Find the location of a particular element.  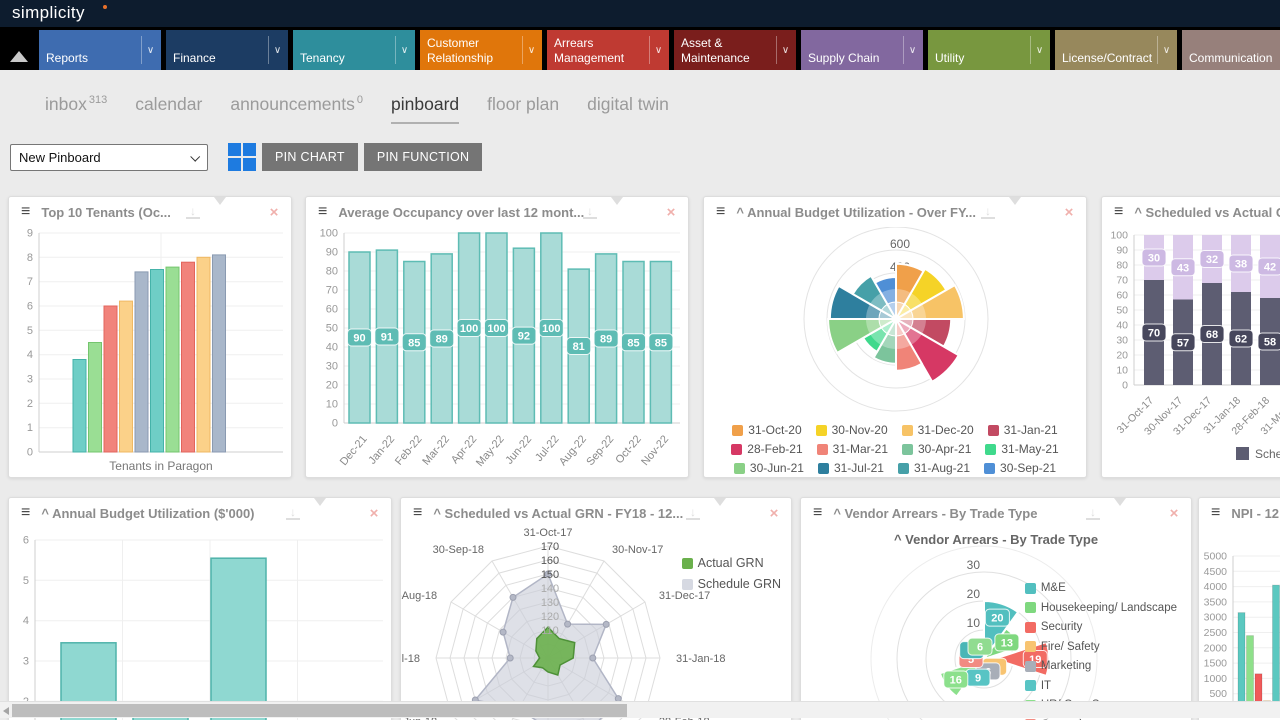

card-title: ^ Scheduled vs Actual GRN is located at coordinates (1207, 212).